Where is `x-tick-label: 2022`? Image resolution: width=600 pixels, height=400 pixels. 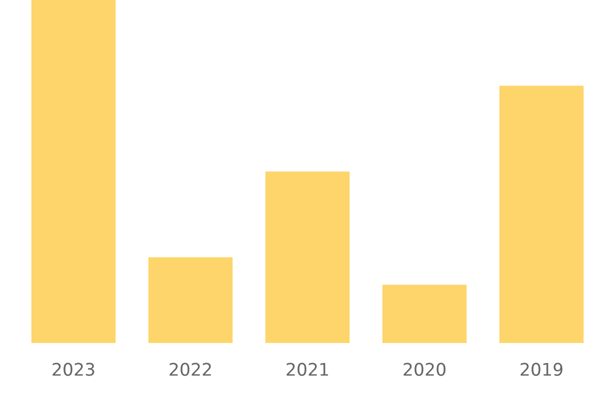 x-tick-label: 2022 is located at coordinates (190, 369).